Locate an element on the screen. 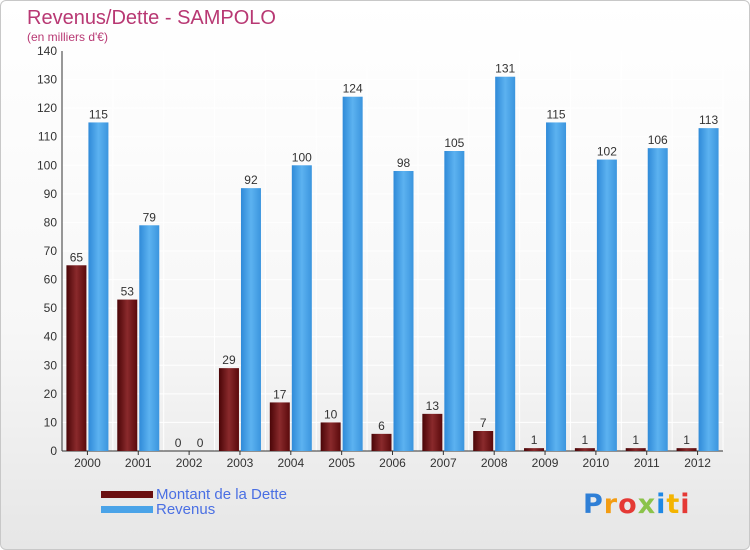 The image size is (750, 550). logo-letter: r is located at coordinates (611, 504).